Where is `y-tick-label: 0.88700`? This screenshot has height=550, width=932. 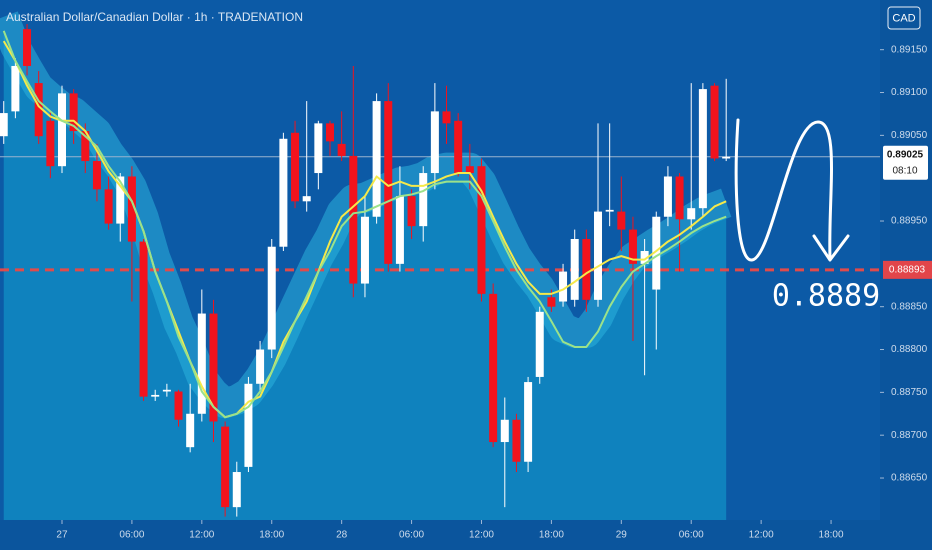 y-tick-label: 0.88700 is located at coordinates (909, 435).